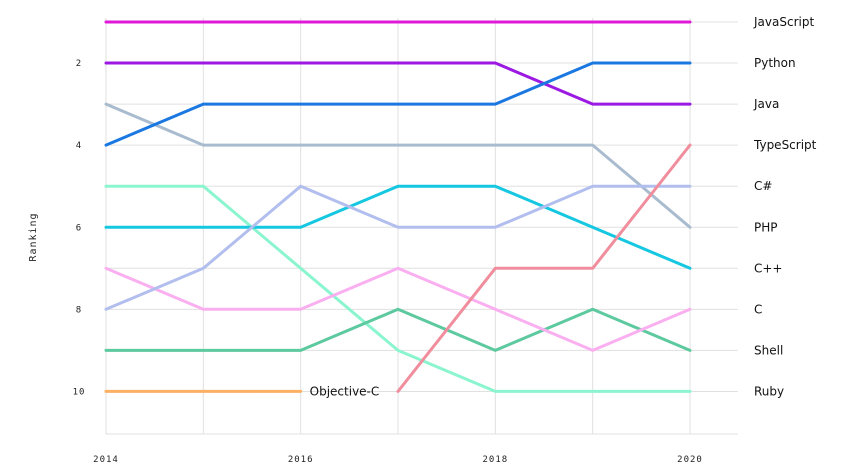 This screenshot has height=475, width=862. What do you see at coordinates (79, 310) in the screenshot?
I see `y-tick-label: 8` at bounding box center [79, 310].